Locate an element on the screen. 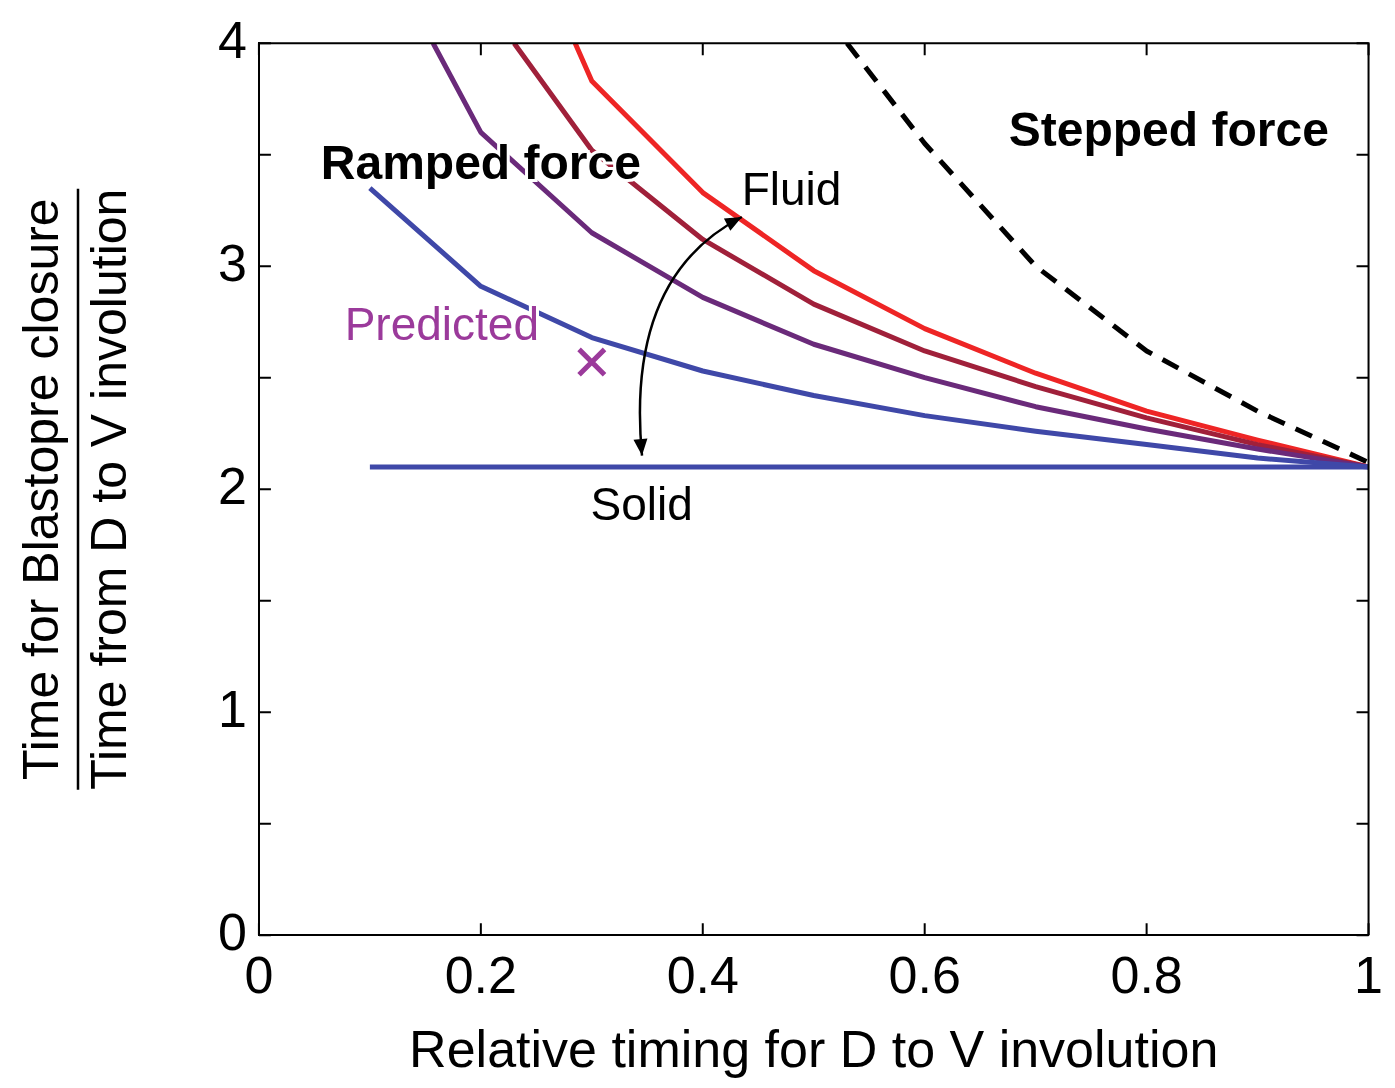  x-axis-title: Relative timing for D to V involution is located at coordinates (814, 1049).